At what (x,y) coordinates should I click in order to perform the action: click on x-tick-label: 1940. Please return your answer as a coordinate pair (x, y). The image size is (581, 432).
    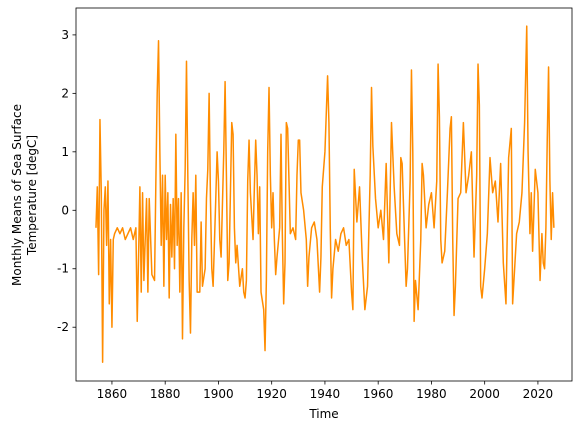
    Looking at the image, I should click on (325, 394).